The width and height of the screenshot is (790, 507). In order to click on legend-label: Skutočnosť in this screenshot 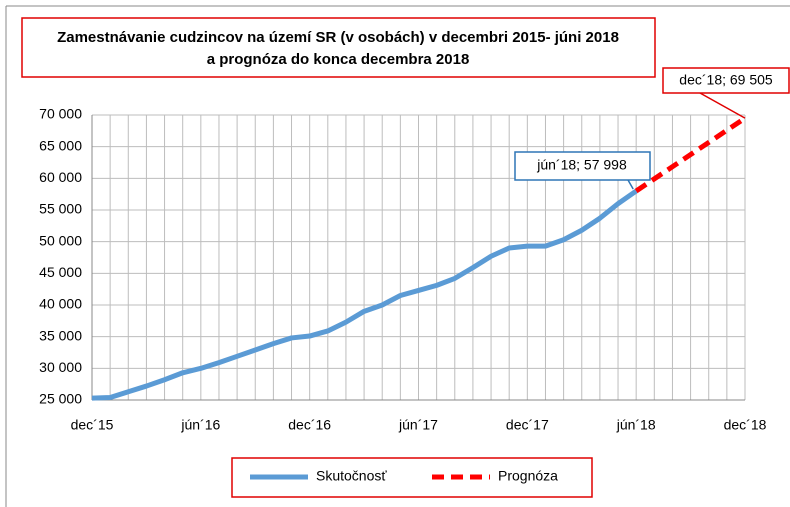, I will do `click(351, 476)`.